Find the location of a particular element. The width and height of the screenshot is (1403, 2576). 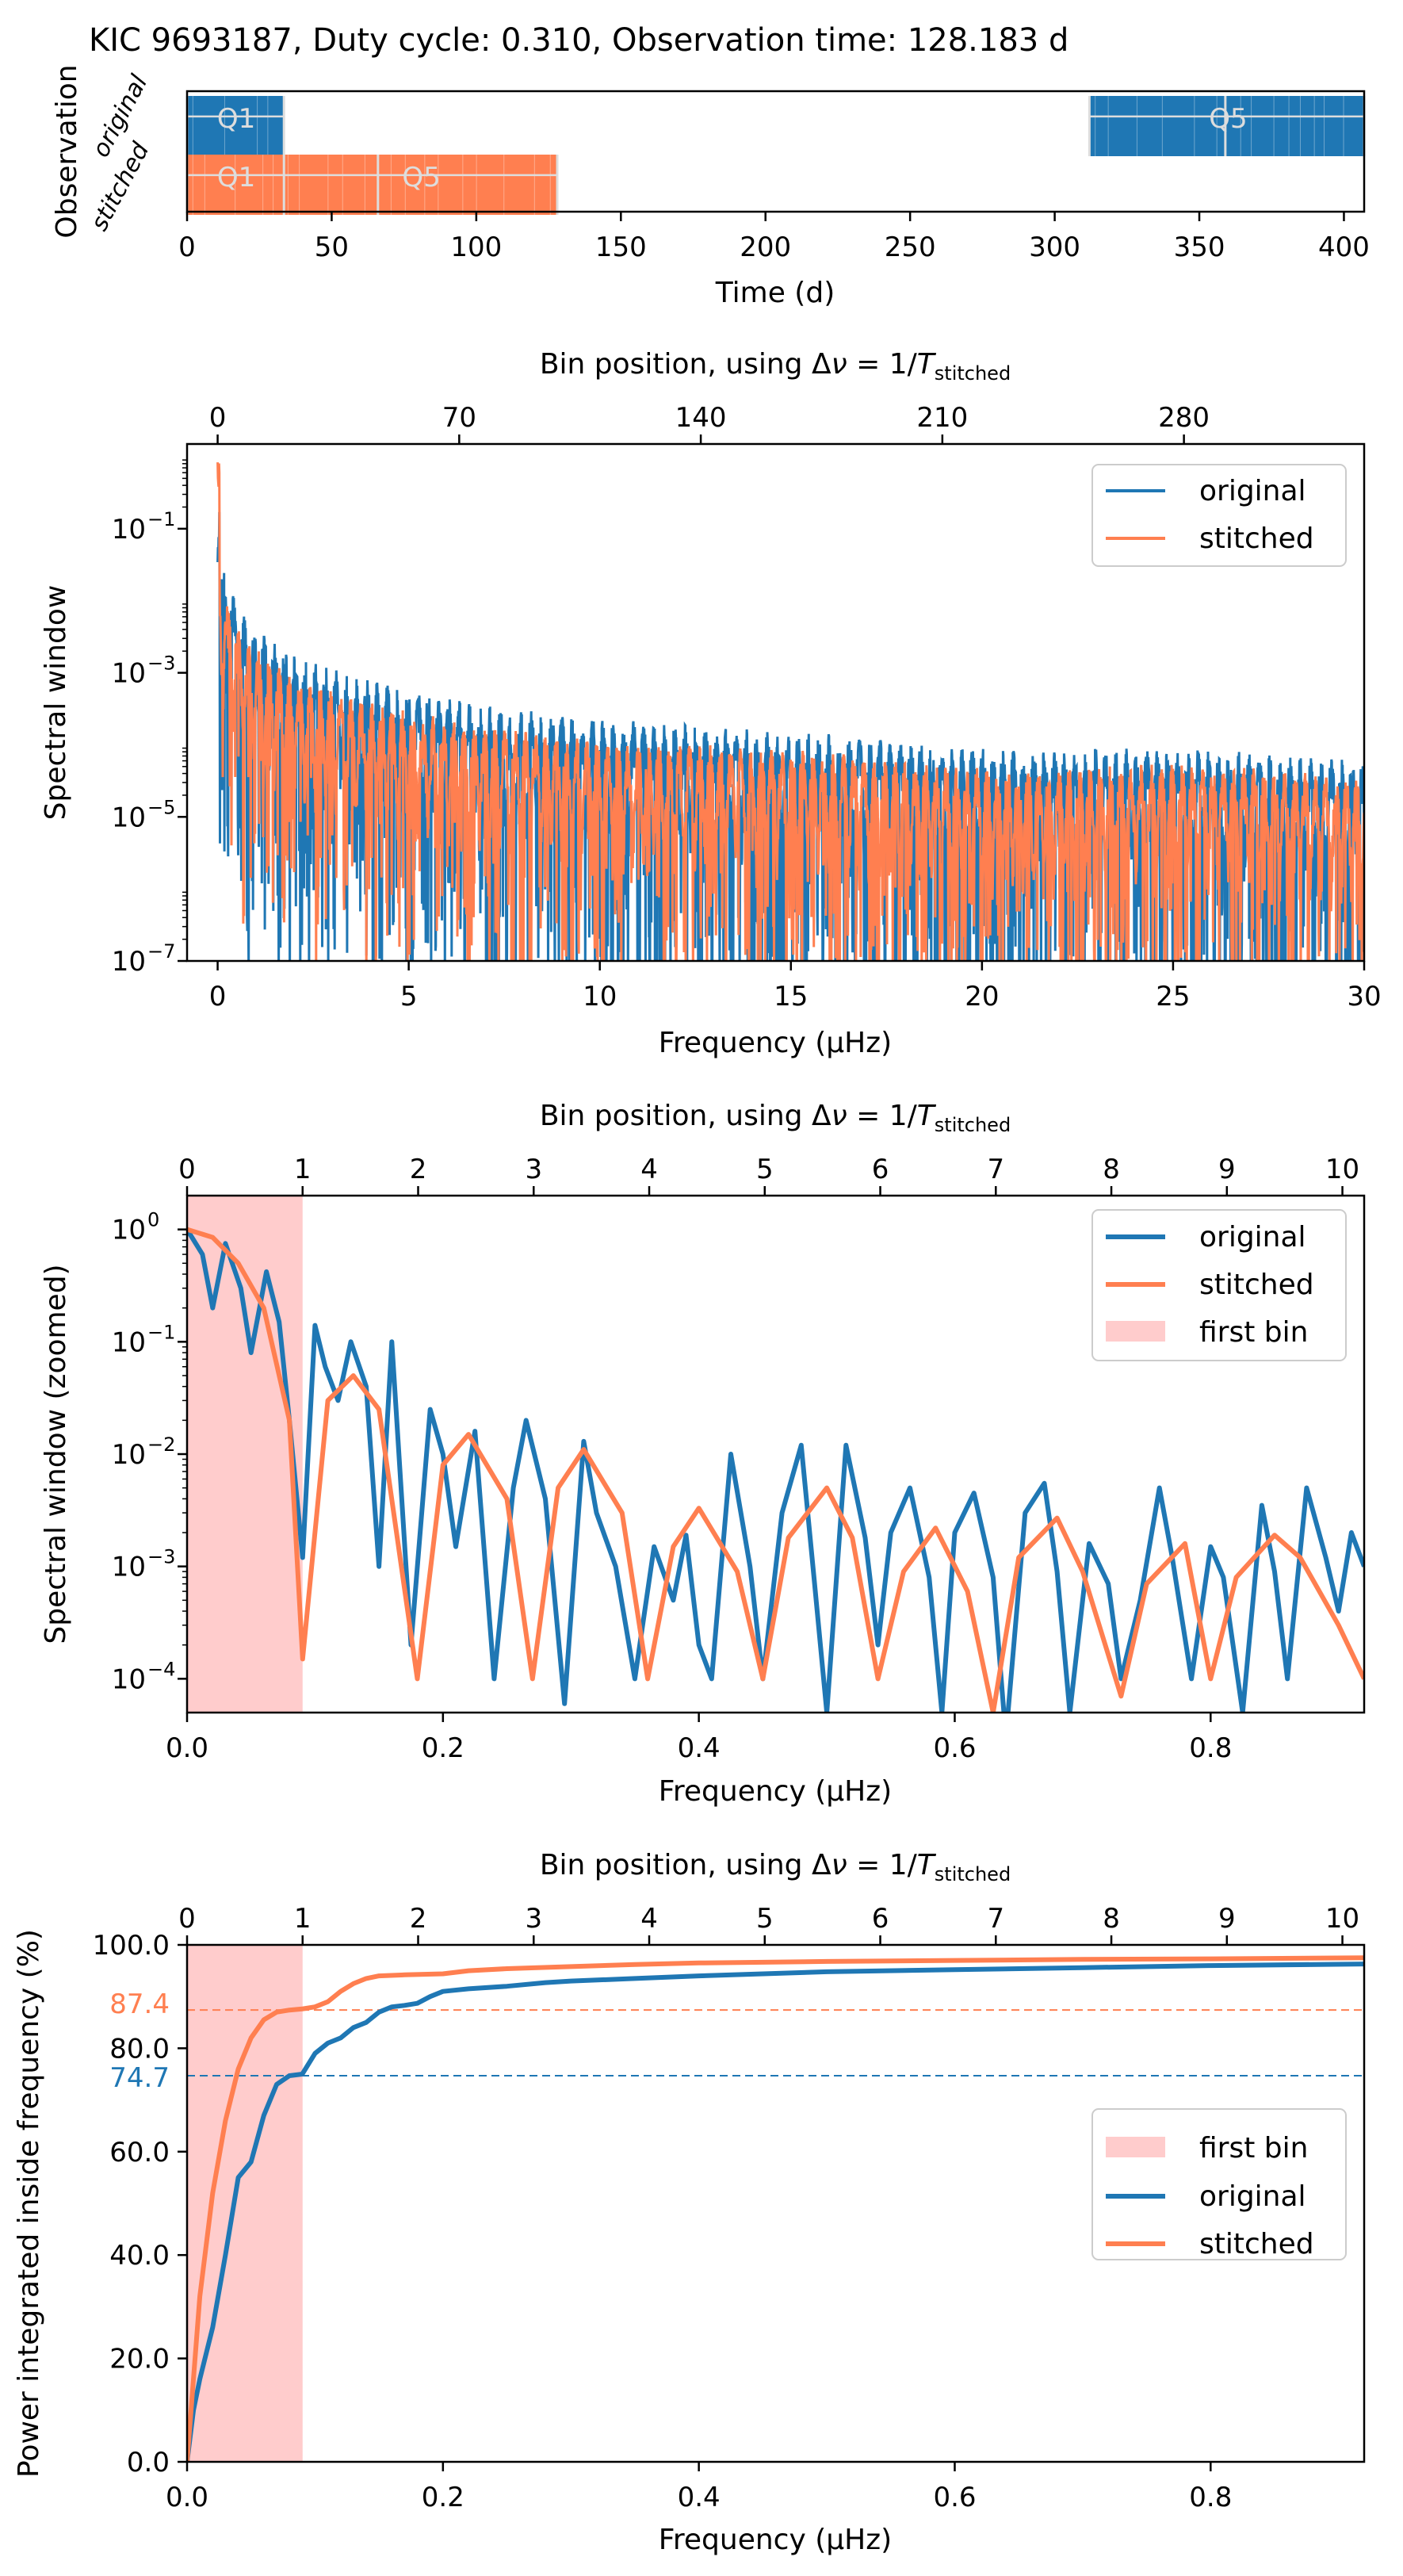

x-tick-label: 150 is located at coordinates (621, 247).